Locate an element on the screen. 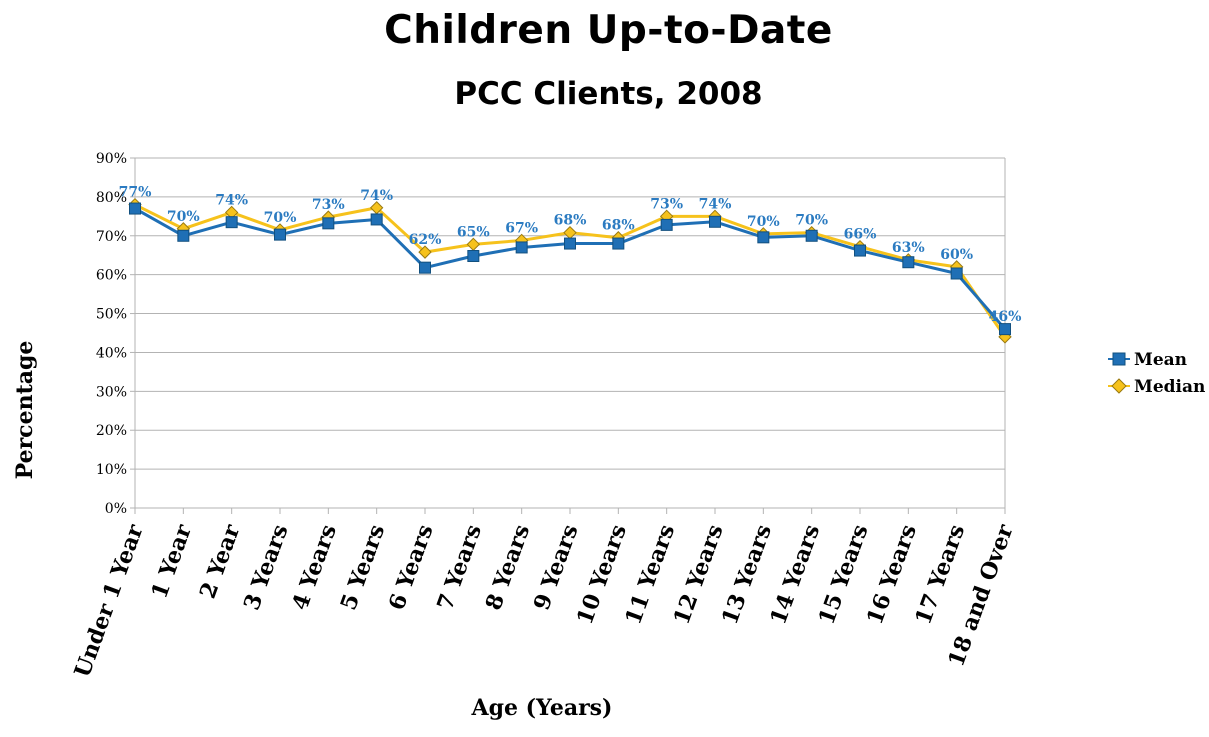 The image size is (1209, 737). x-axis-label: Age (Years) is located at coordinates (542, 708).